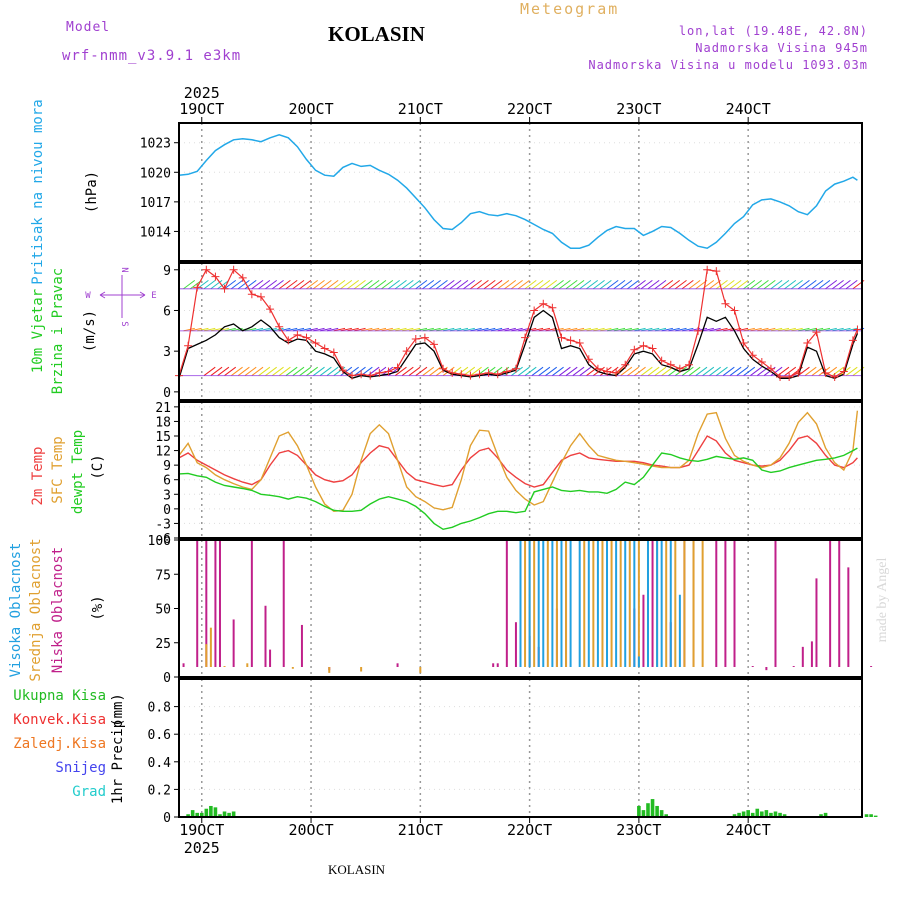 This screenshot has height=900, width=900. What do you see at coordinates (195, 371) in the screenshot?
I see `wind-barb-0--25` at bounding box center [195, 371].